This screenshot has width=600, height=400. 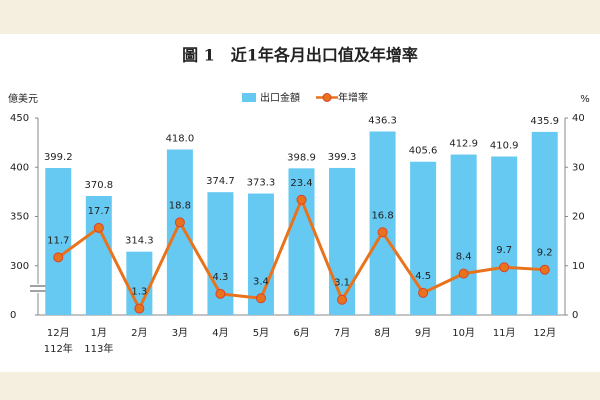 I want to click on bar-value-label: 373.3, so click(x=261, y=183).